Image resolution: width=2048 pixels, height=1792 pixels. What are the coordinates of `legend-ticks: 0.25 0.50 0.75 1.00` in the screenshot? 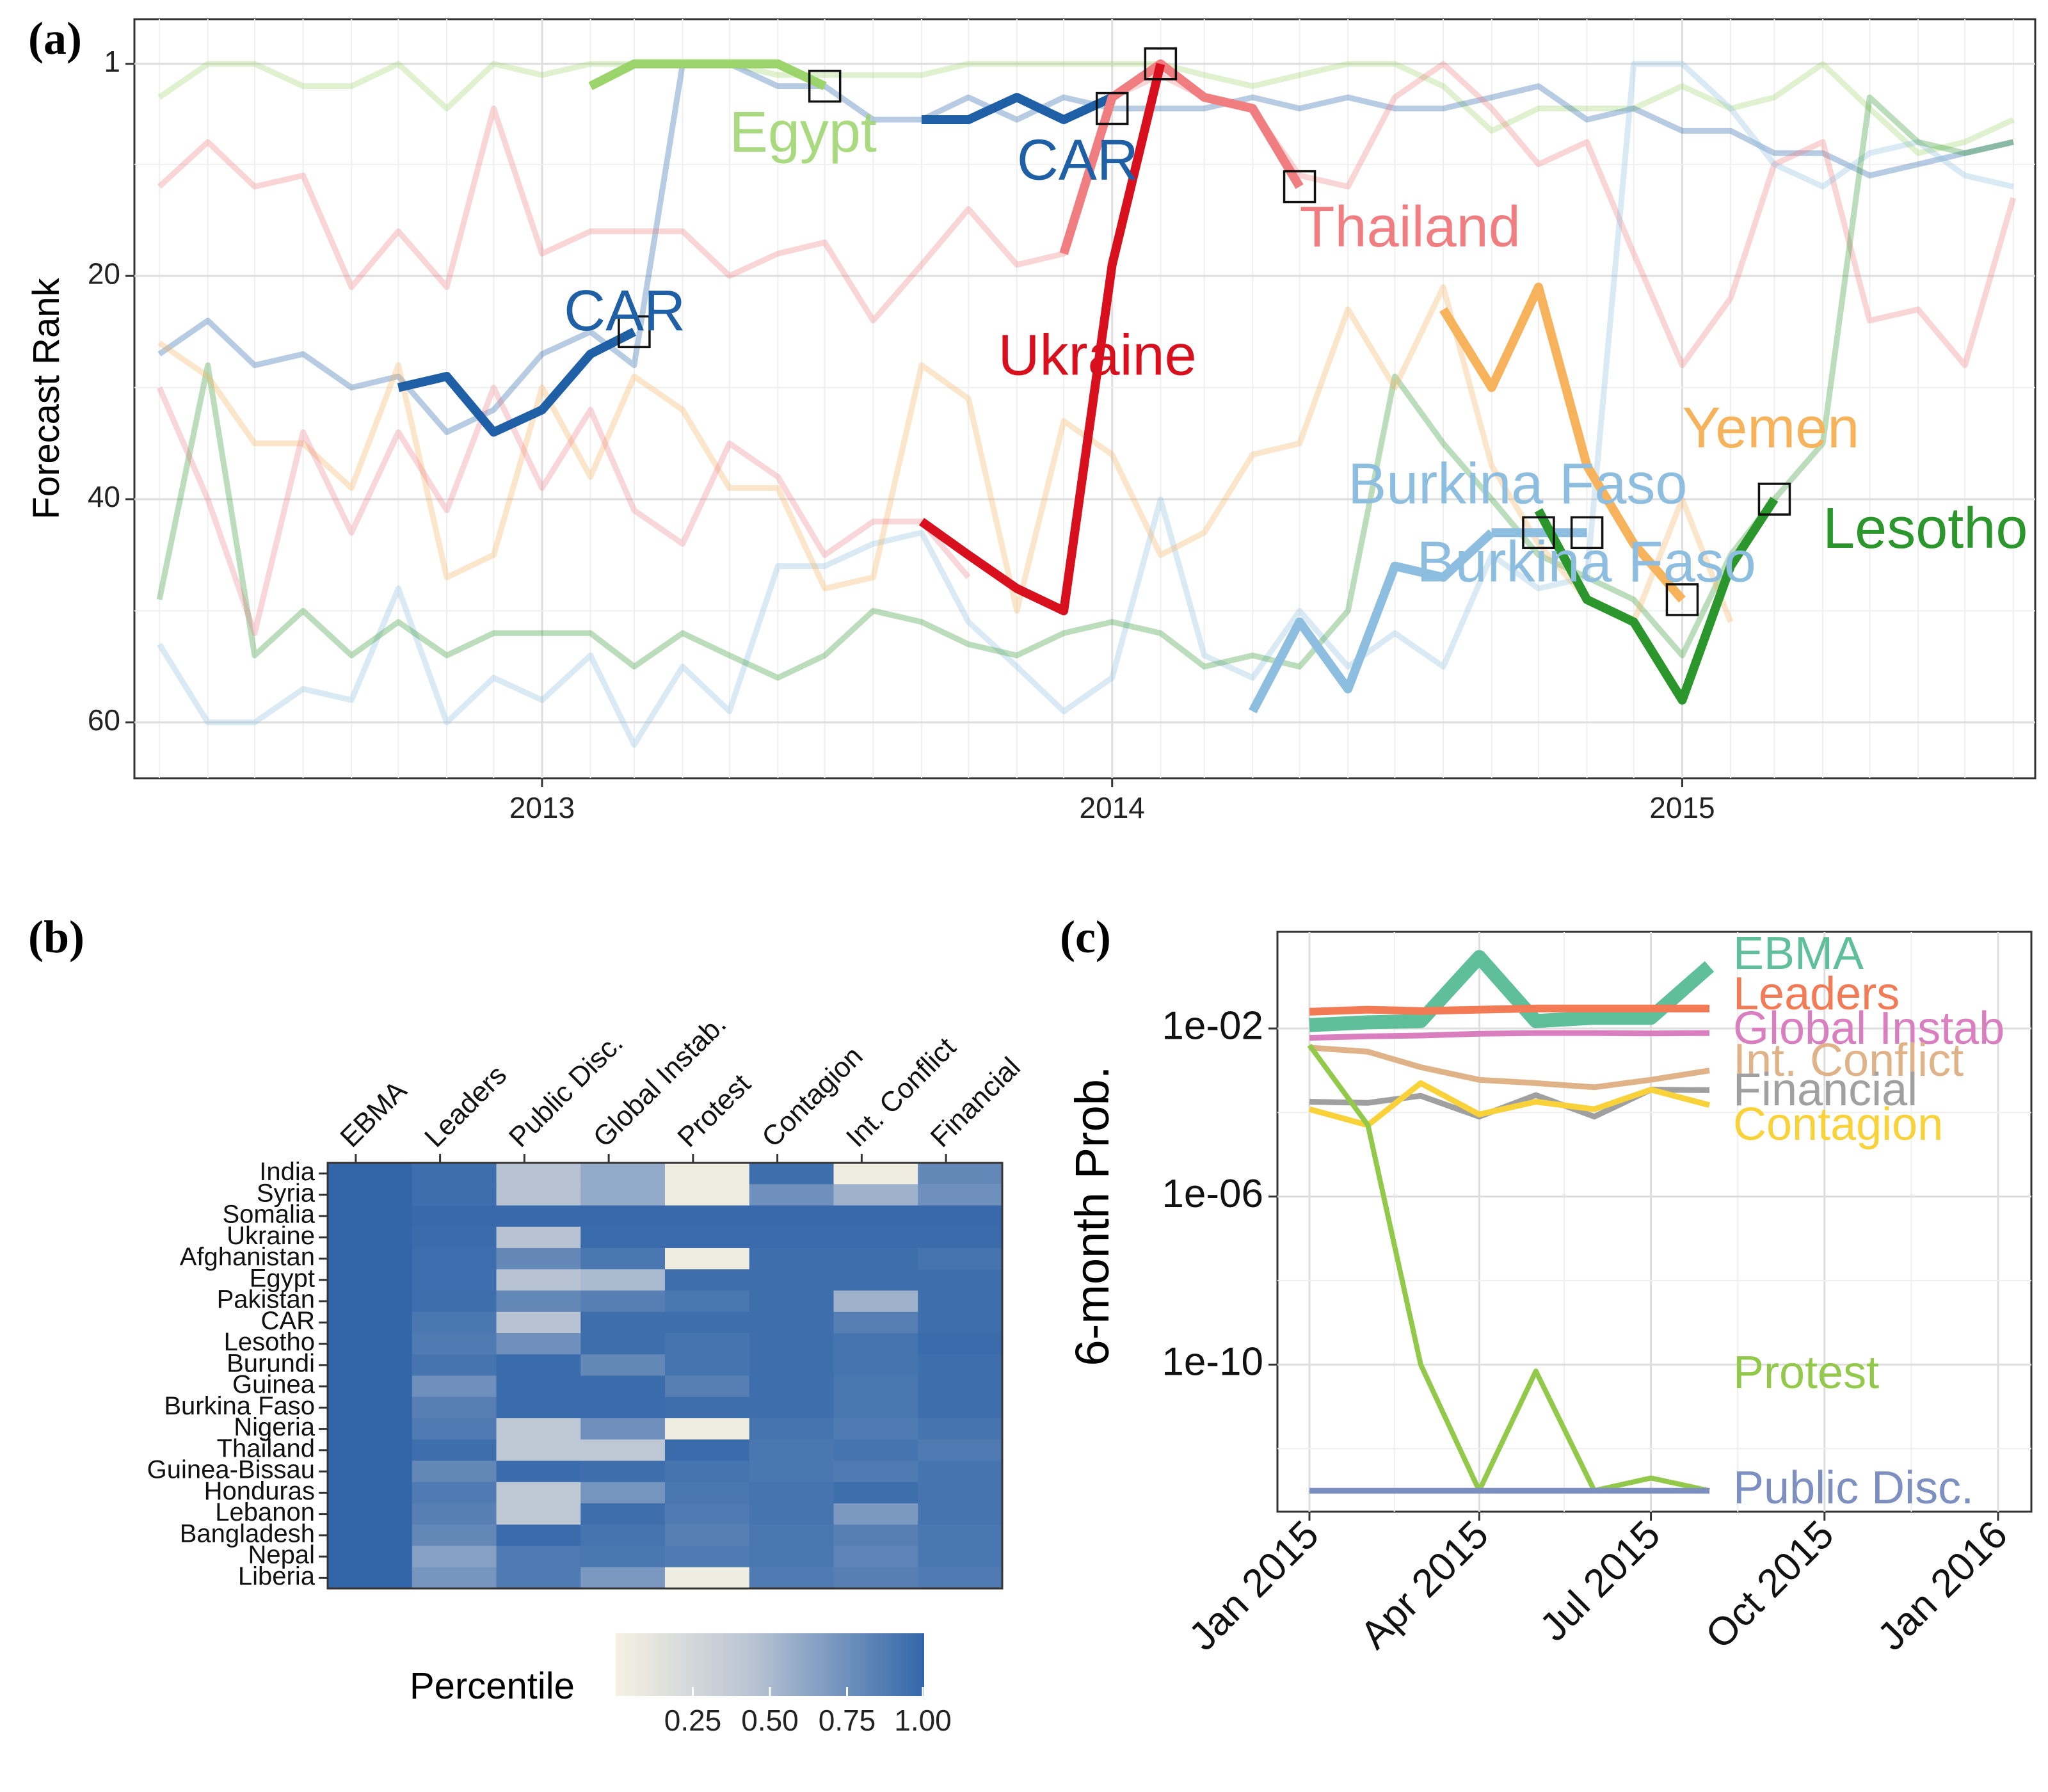 It's located at (808, 1712).